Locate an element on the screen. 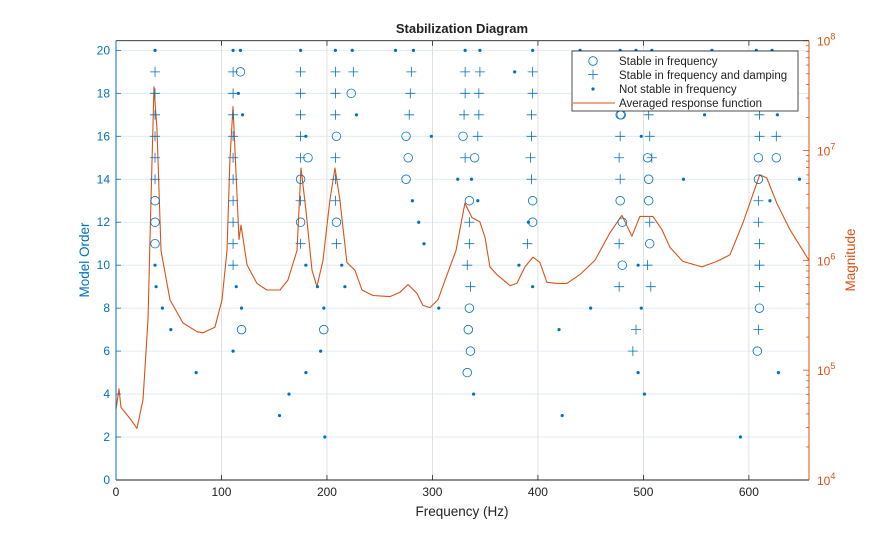  legend-label: Averaged response function is located at coordinates (690, 104).